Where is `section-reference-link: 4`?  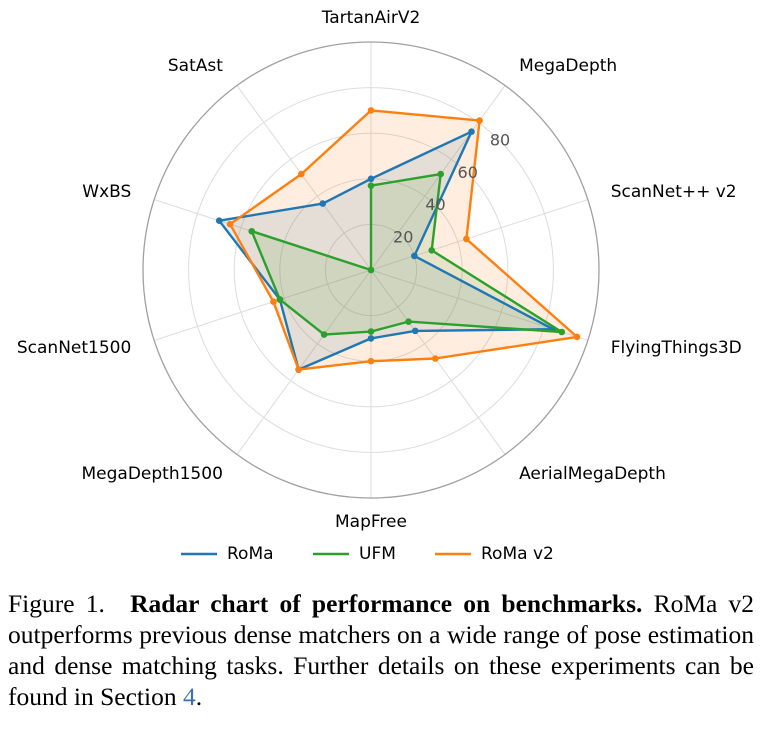 section-reference-link: 4 is located at coordinates (189, 696).